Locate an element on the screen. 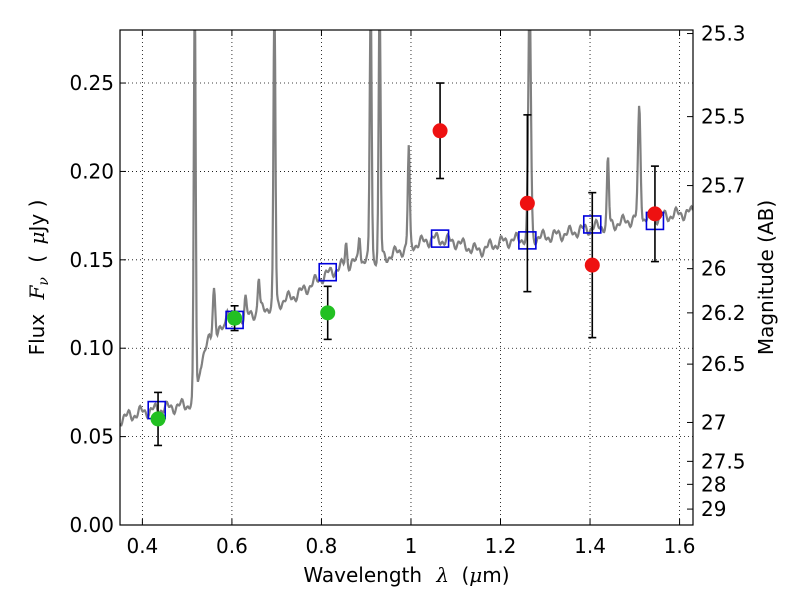 This screenshot has height=600, width=800. x-axis-label: Wavelength λ (μm) is located at coordinates (406, 575).